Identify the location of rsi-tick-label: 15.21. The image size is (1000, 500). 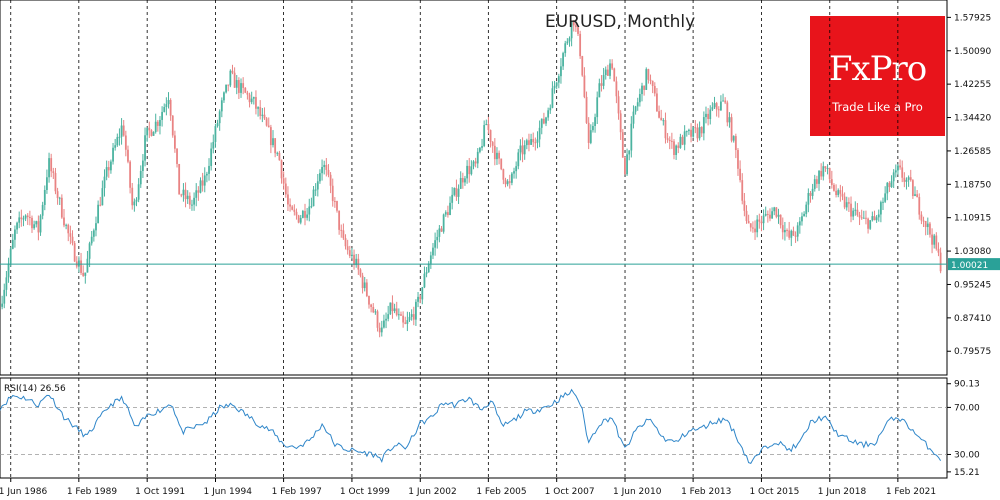
(967, 473).